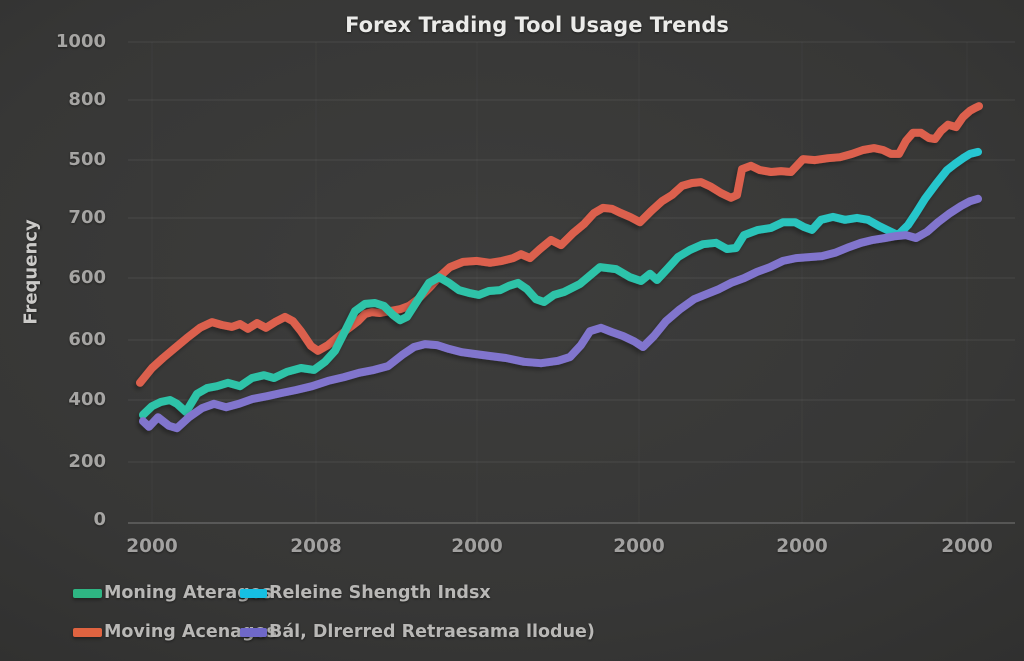 This screenshot has width=1024, height=661. What do you see at coordinates (537, 25) in the screenshot?
I see `chart-title: Forex Trading Tool Usage Trends` at bounding box center [537, 25].